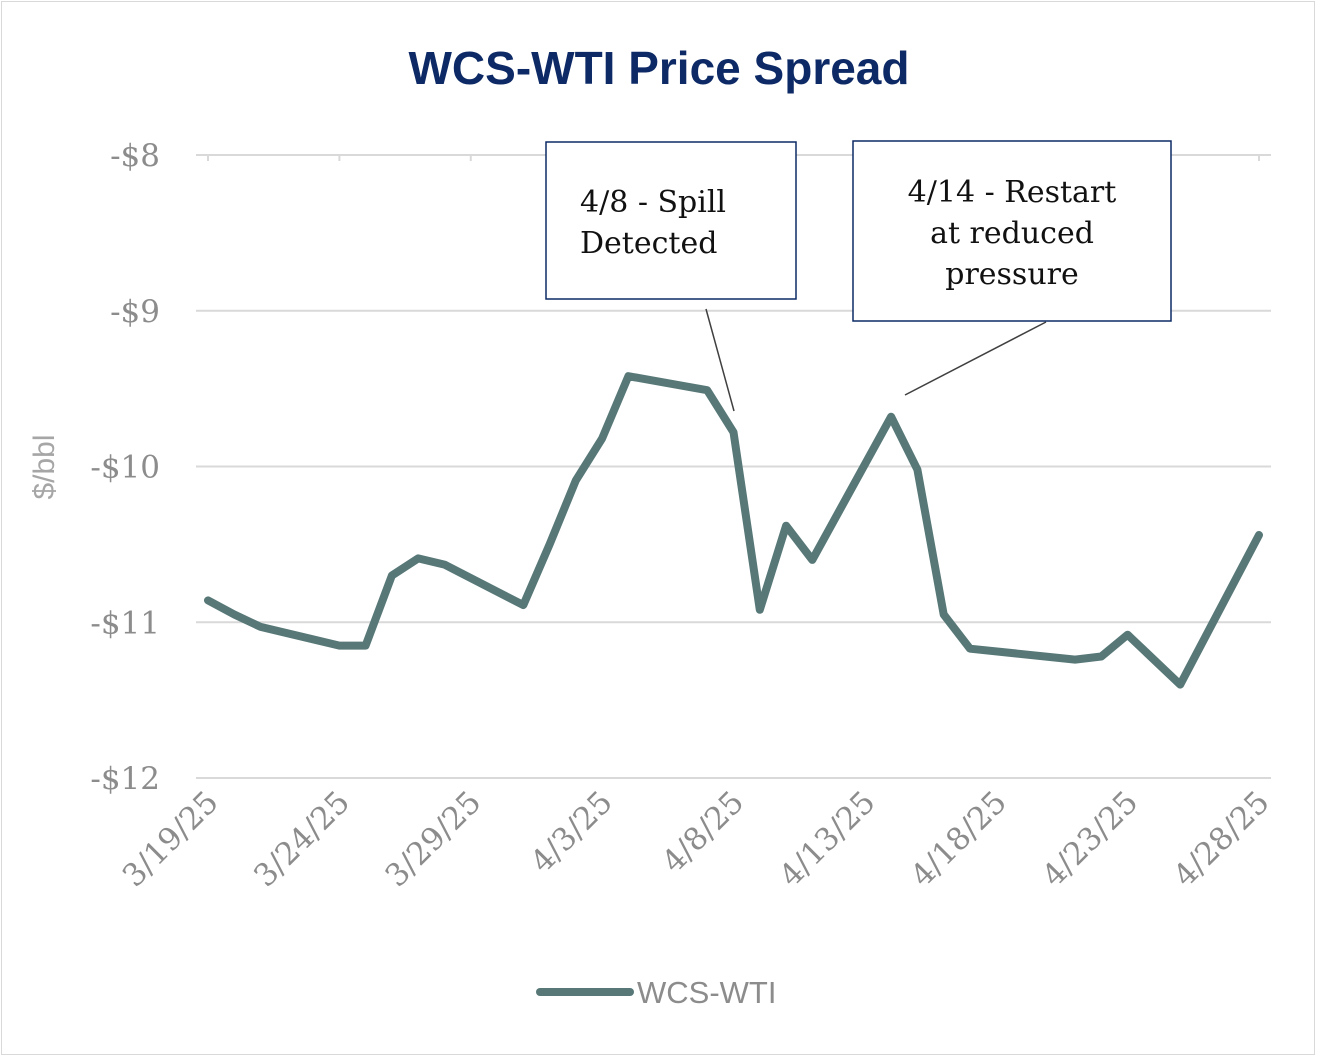 This screenshot has width=1318, height=1058. Describe the element at coordinates (433, 839) in the screenshot. I see `x-tick-label: 3/29/25` at that location.